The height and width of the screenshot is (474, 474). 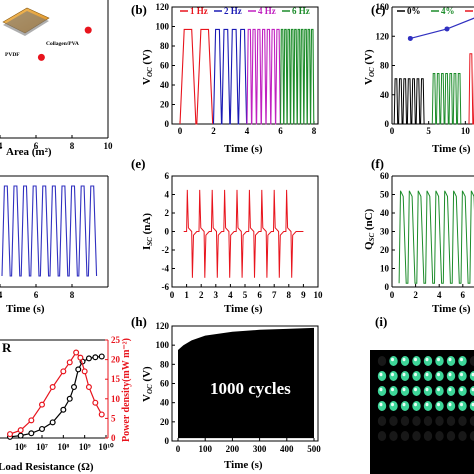 I want to click on panel-i: (i), so click(x=422, y=394).